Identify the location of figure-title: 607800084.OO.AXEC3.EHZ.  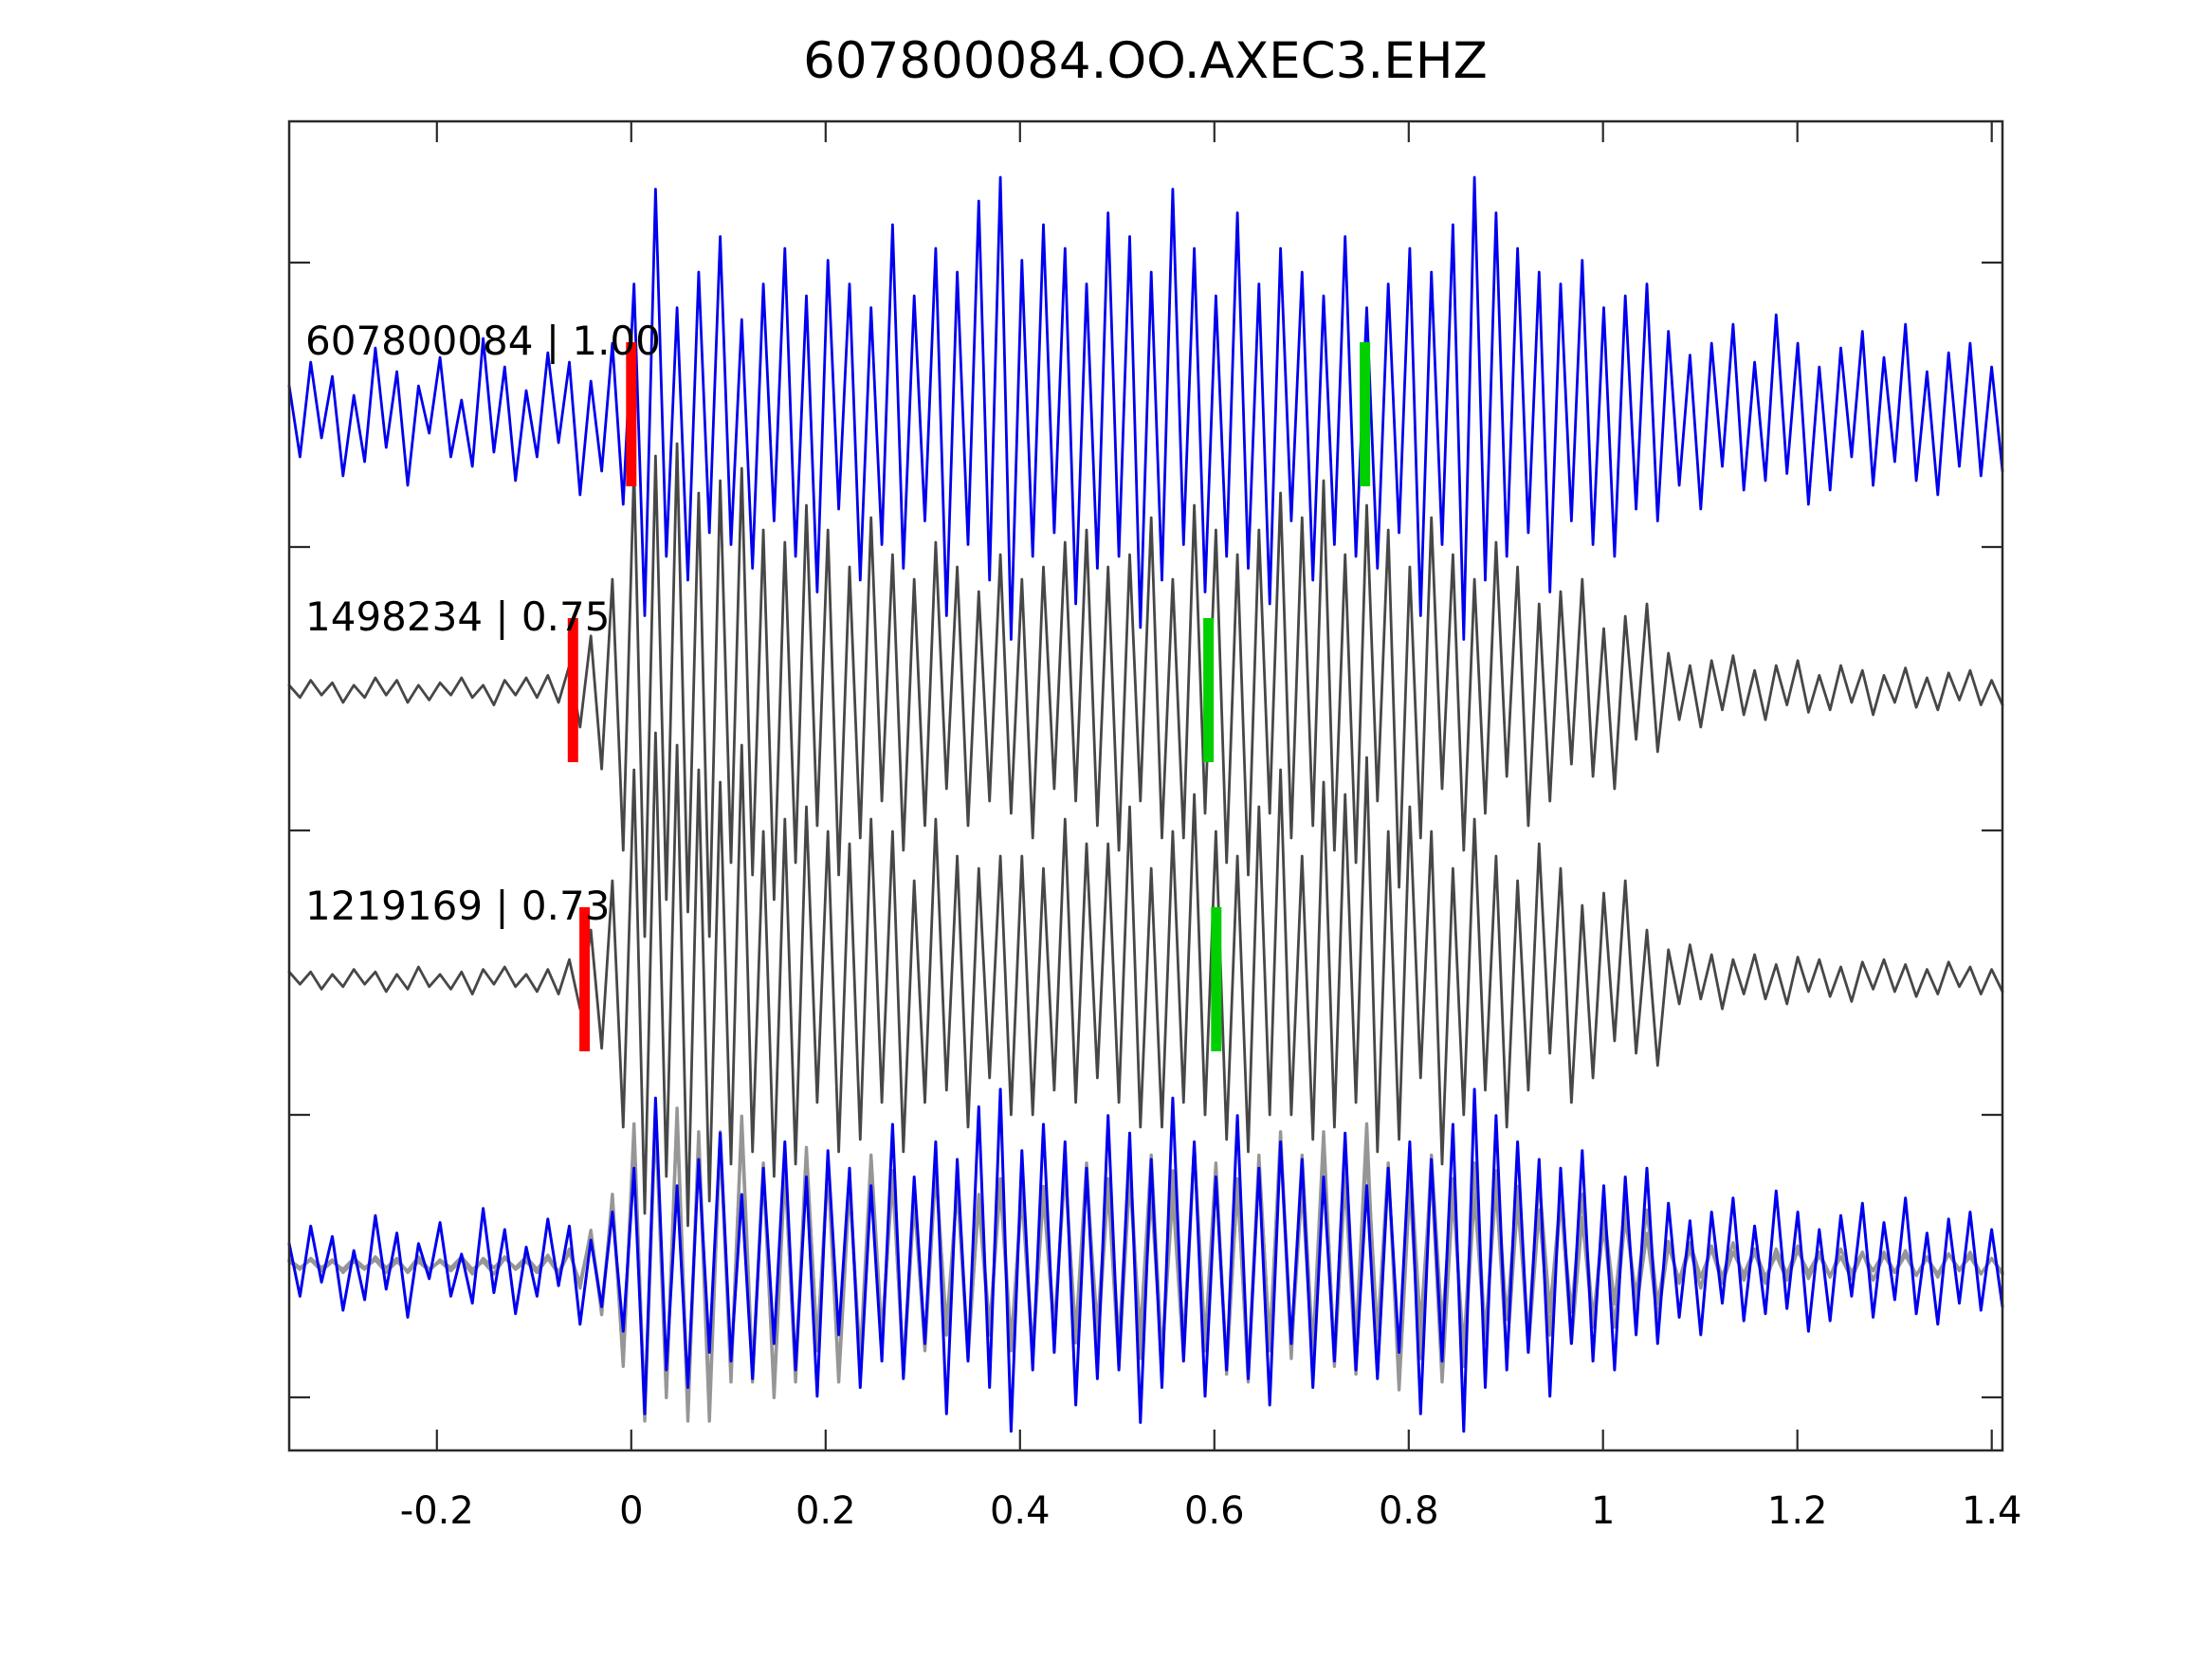
(1145, 61).